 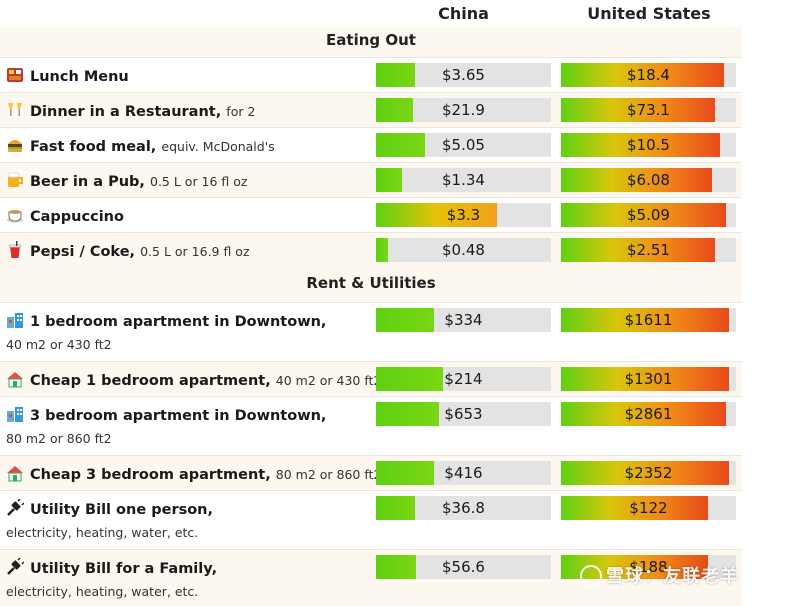 I want to click on row-label-detail: 0.5 L or 16 fl oz, so click(x=199, y=181).